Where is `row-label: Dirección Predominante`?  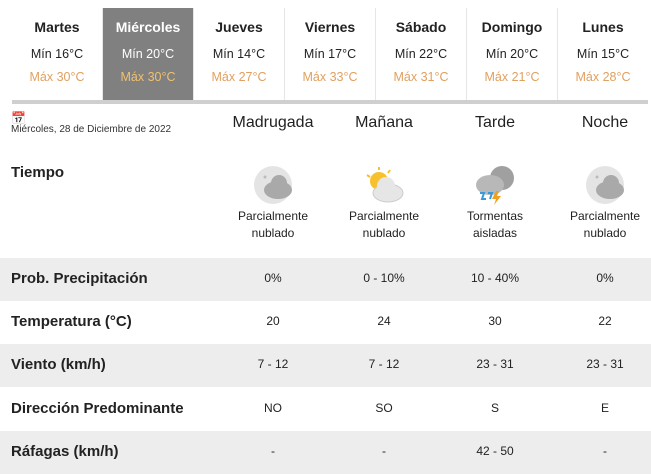
row-label: Dirección Predominante is located at coordinates (97, 408).